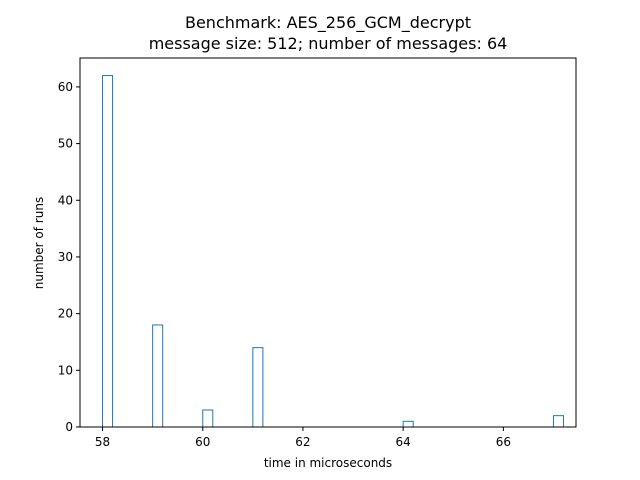 The height and width of the screenshot is (480, 640). What do you see at coordinates (69, 427) in the screenshot?
I see `y-tick-label: 0` at bounding box center [69, 427].